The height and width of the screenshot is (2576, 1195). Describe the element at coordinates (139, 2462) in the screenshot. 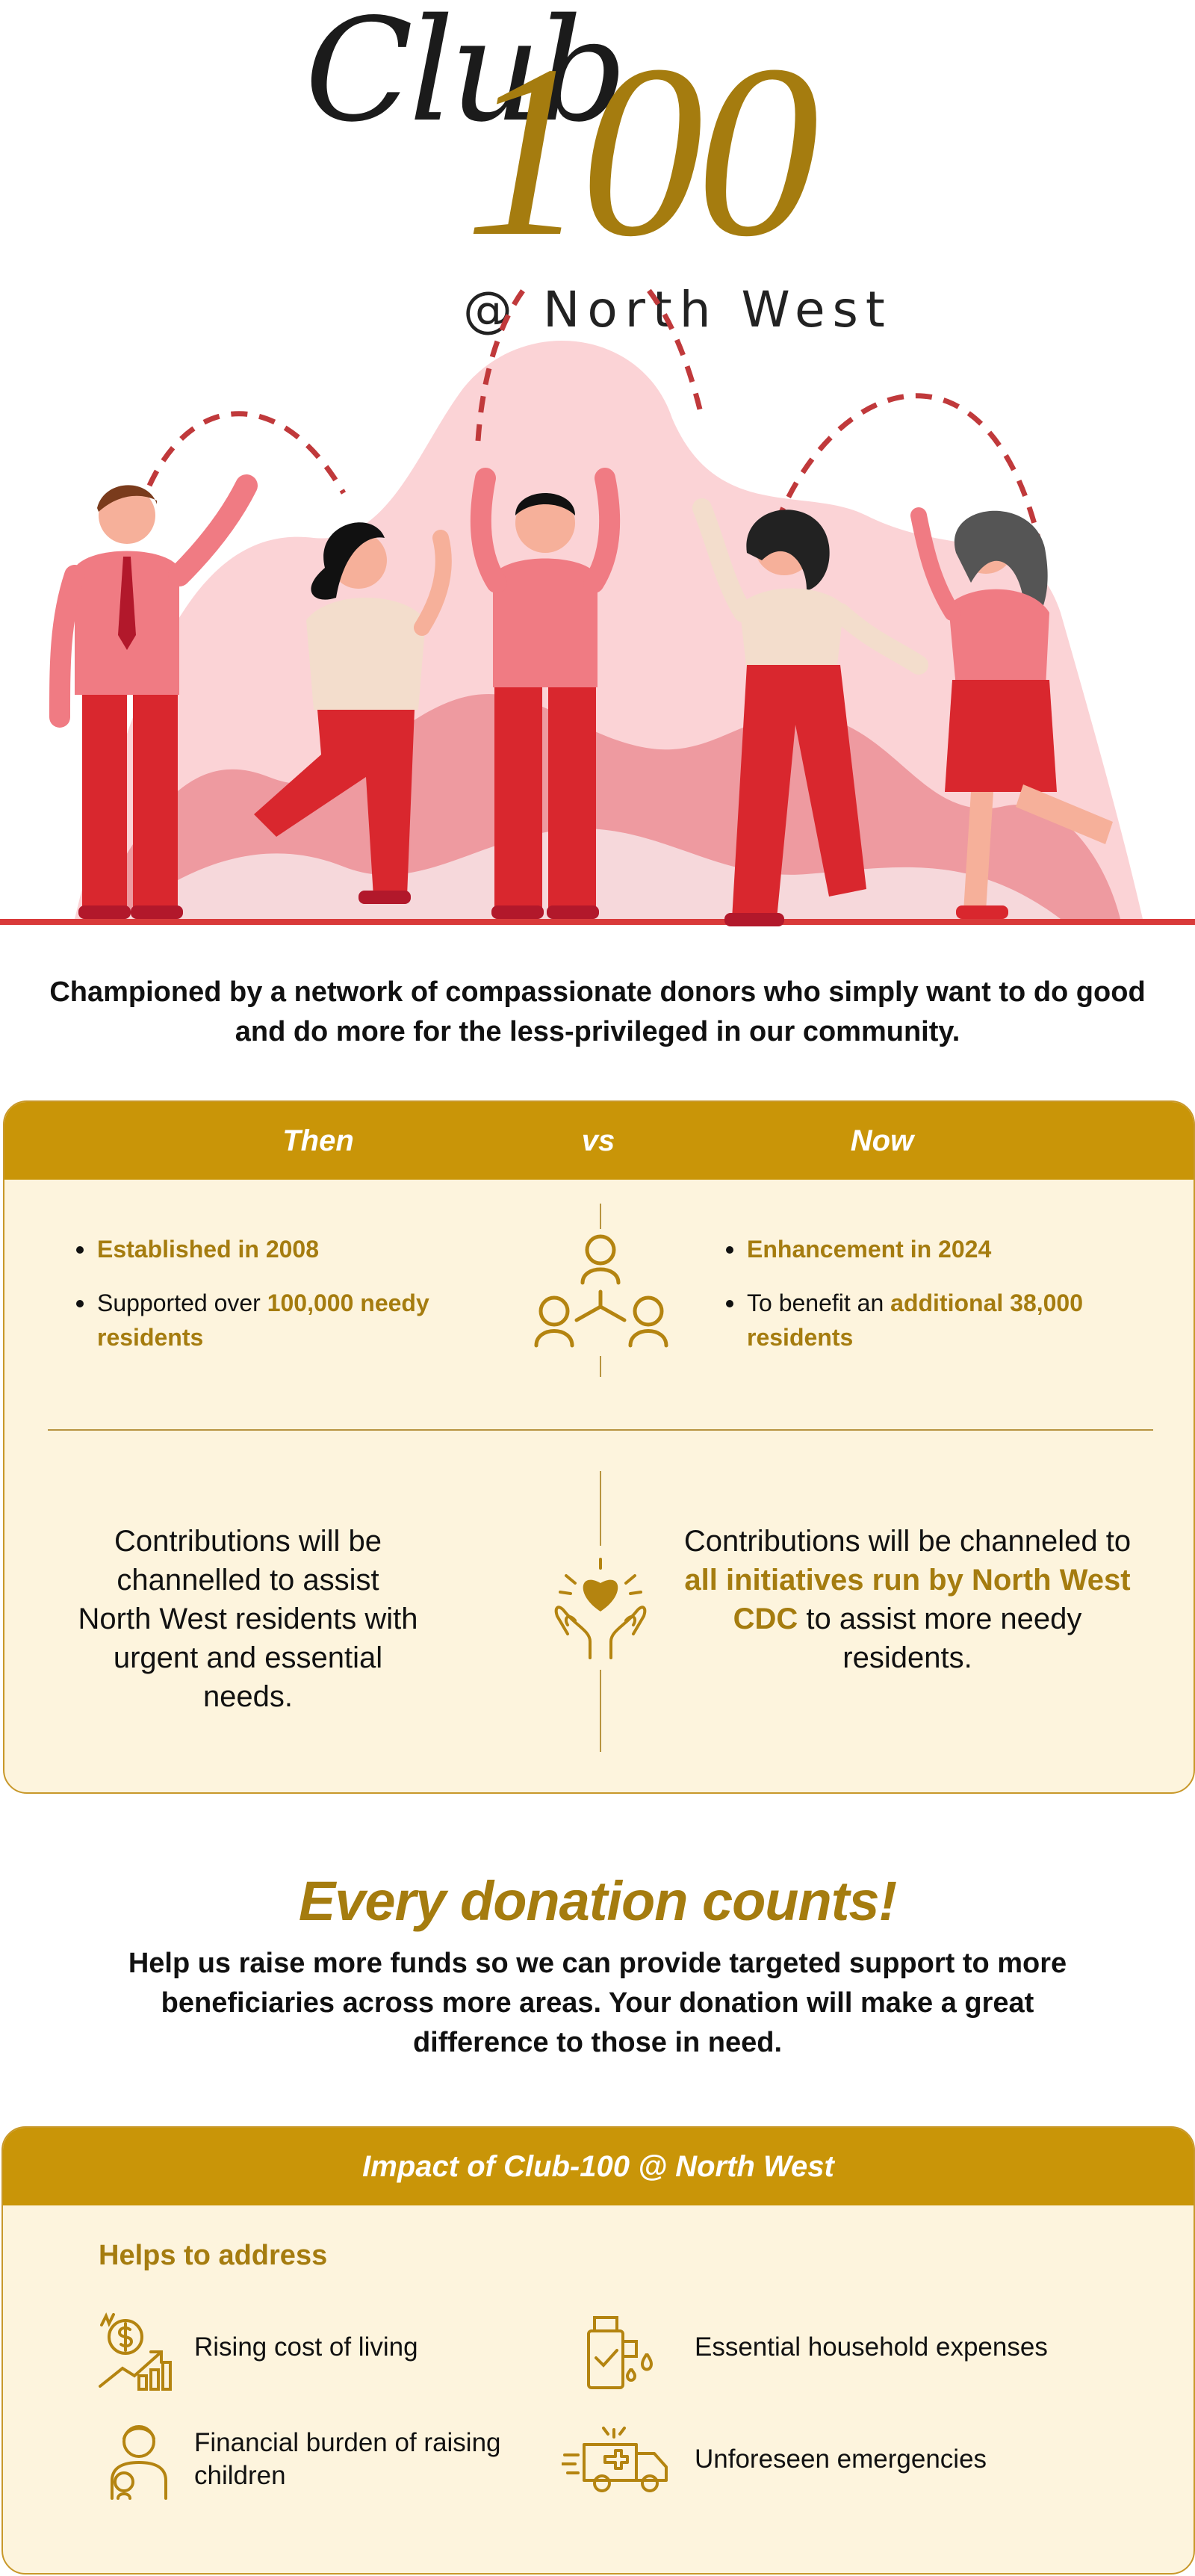

I see `child-care-icon` at that location.